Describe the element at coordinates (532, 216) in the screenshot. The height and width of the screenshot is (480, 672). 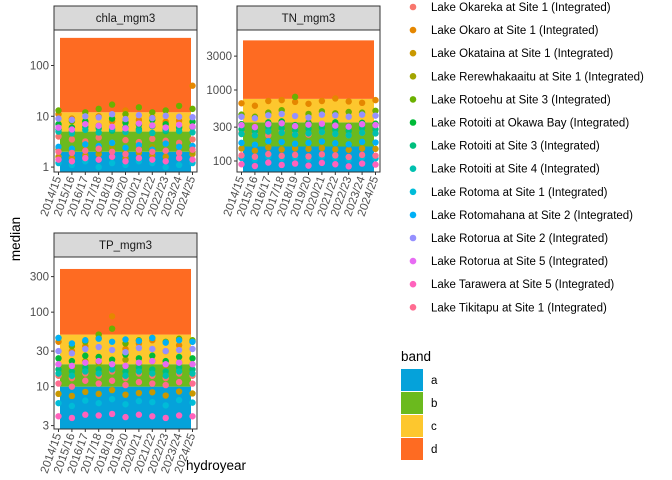
I see `site-legend-label: Lake Rotomahana at Site 2 (Integrated)` at that location.